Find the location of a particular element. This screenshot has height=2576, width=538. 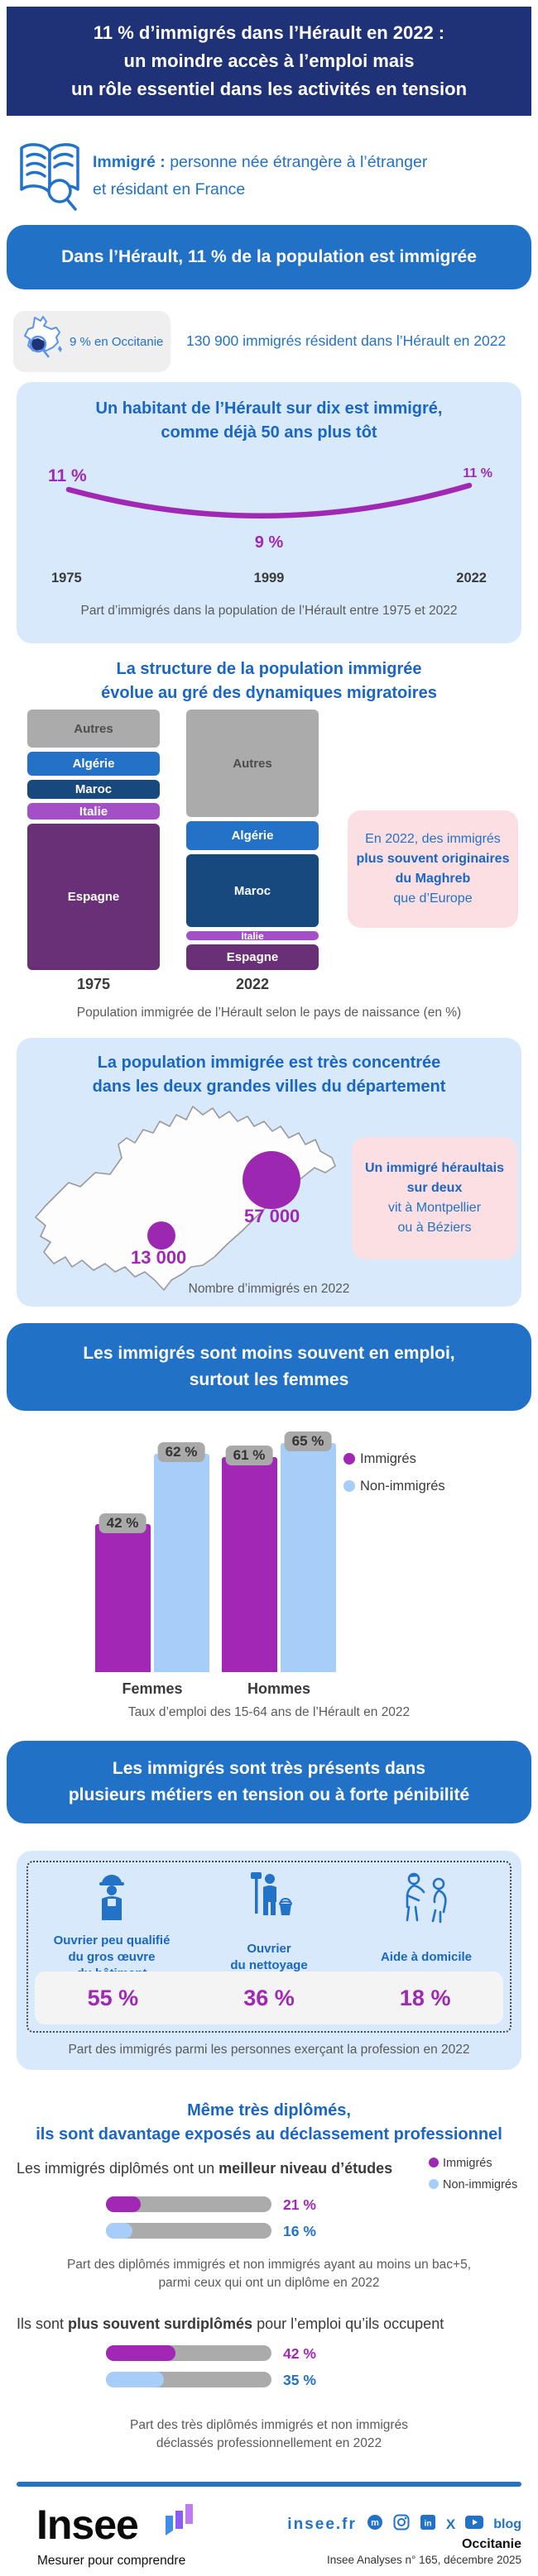

instagram-icon is located at coordinates (401, 2524).